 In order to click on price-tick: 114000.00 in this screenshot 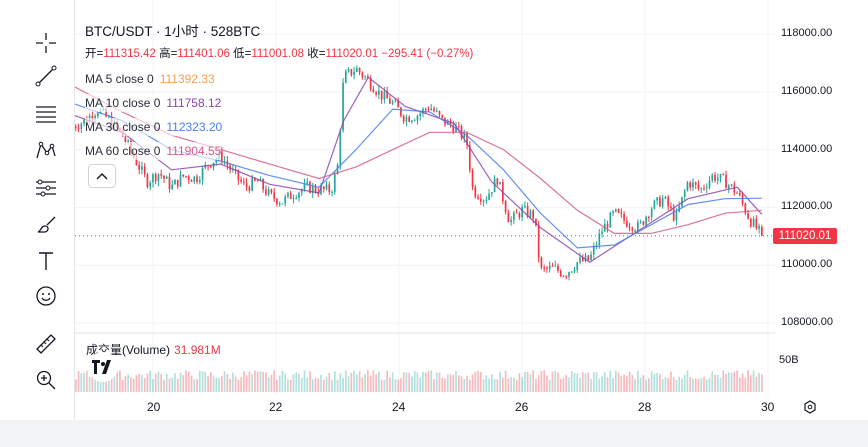, I will do `click(807, 149)`.